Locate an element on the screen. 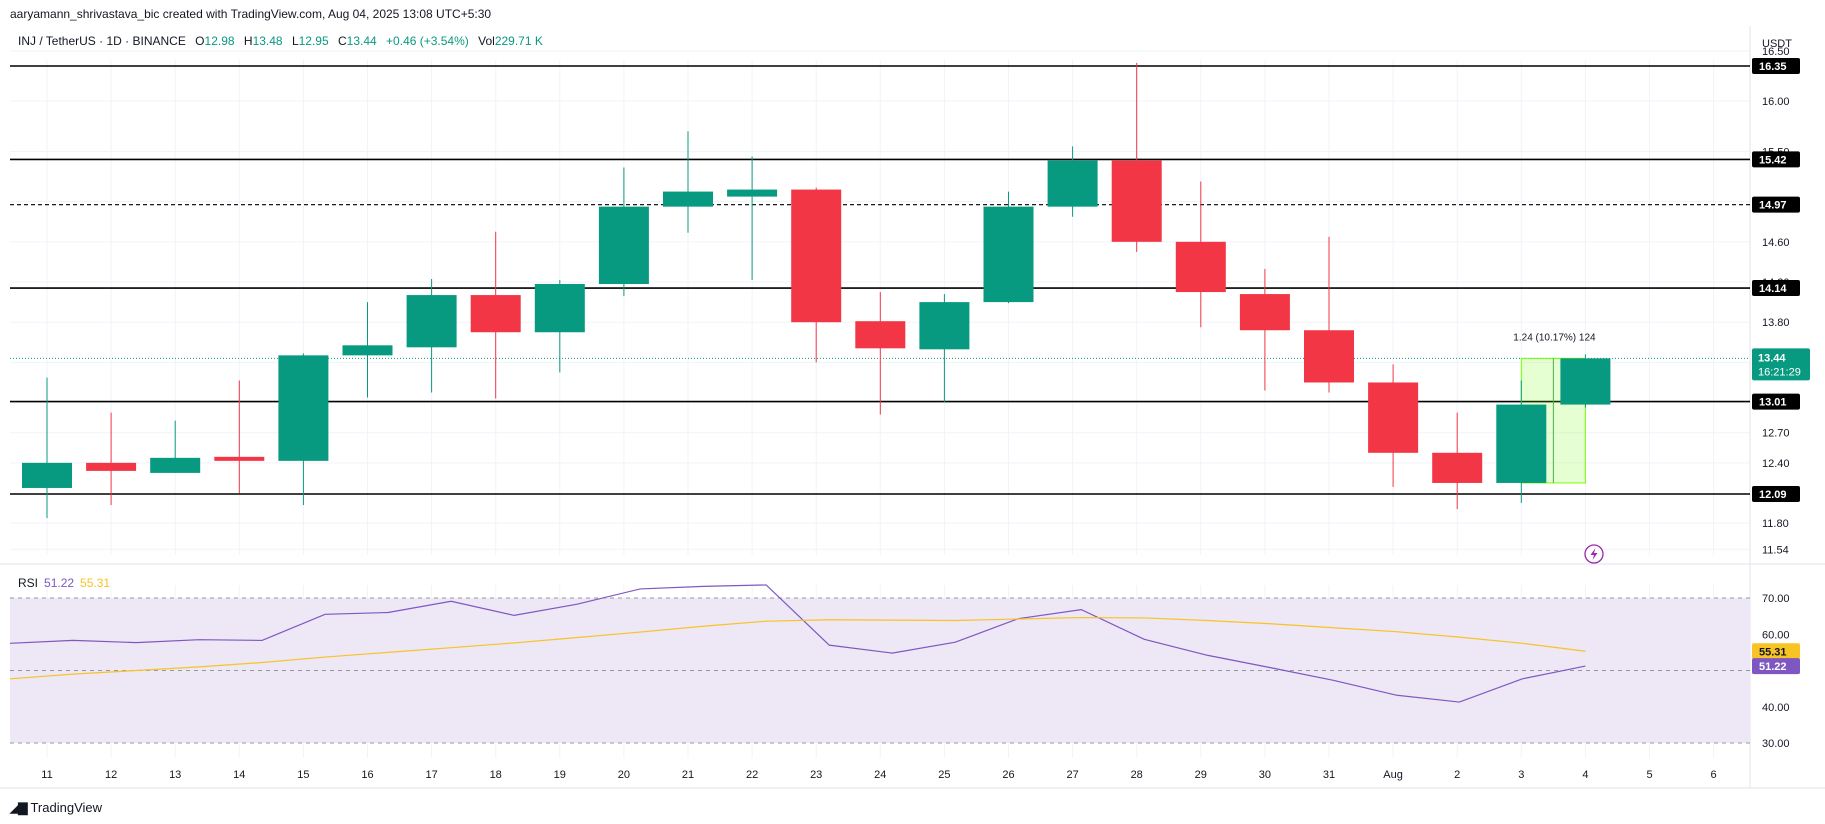 The width and height of the screenshot is (1825, 824). time-tick-label: 21 is located at coordinates (688, 775).